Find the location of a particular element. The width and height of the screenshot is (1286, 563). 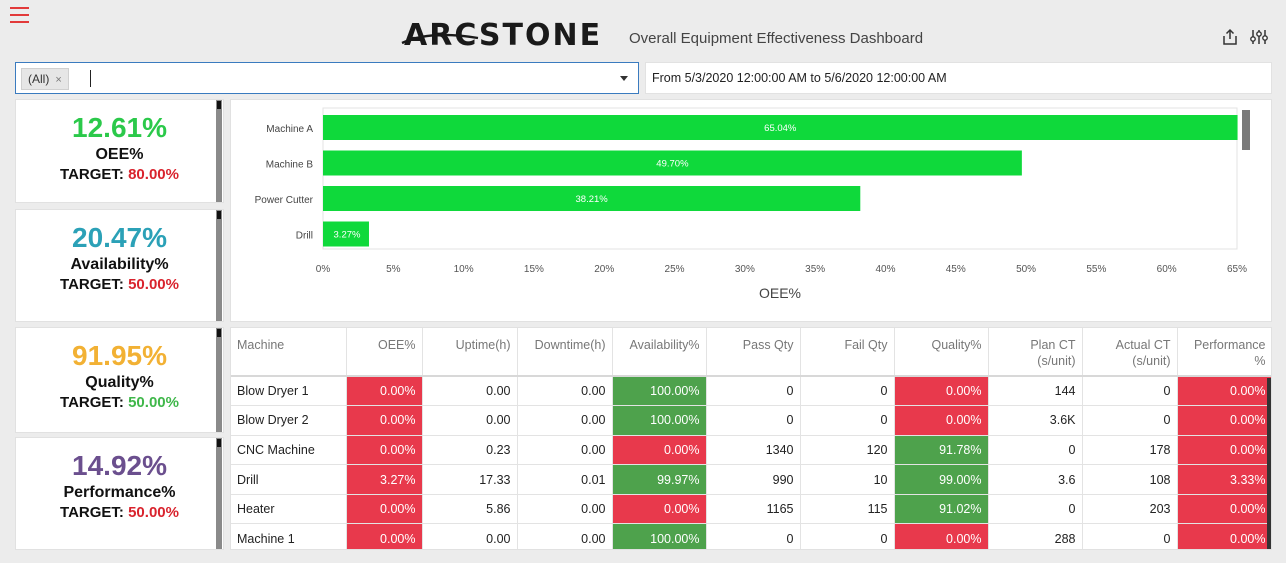

category-label: Machine B is located at coordinates (290, 165).